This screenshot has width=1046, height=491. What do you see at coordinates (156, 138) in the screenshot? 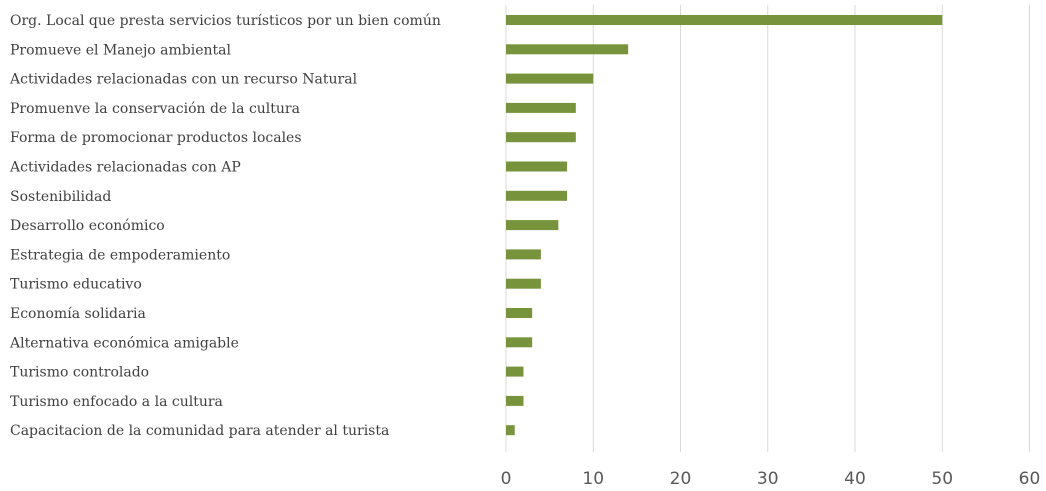
I see `category-label-5: Forma de promocionar productos locales` at bounding box center [156, 138].